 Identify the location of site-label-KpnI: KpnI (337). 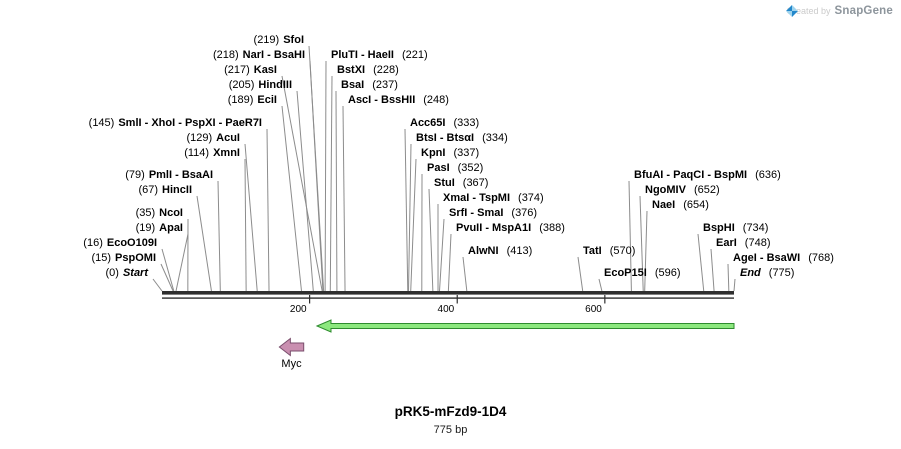
(450, 153).